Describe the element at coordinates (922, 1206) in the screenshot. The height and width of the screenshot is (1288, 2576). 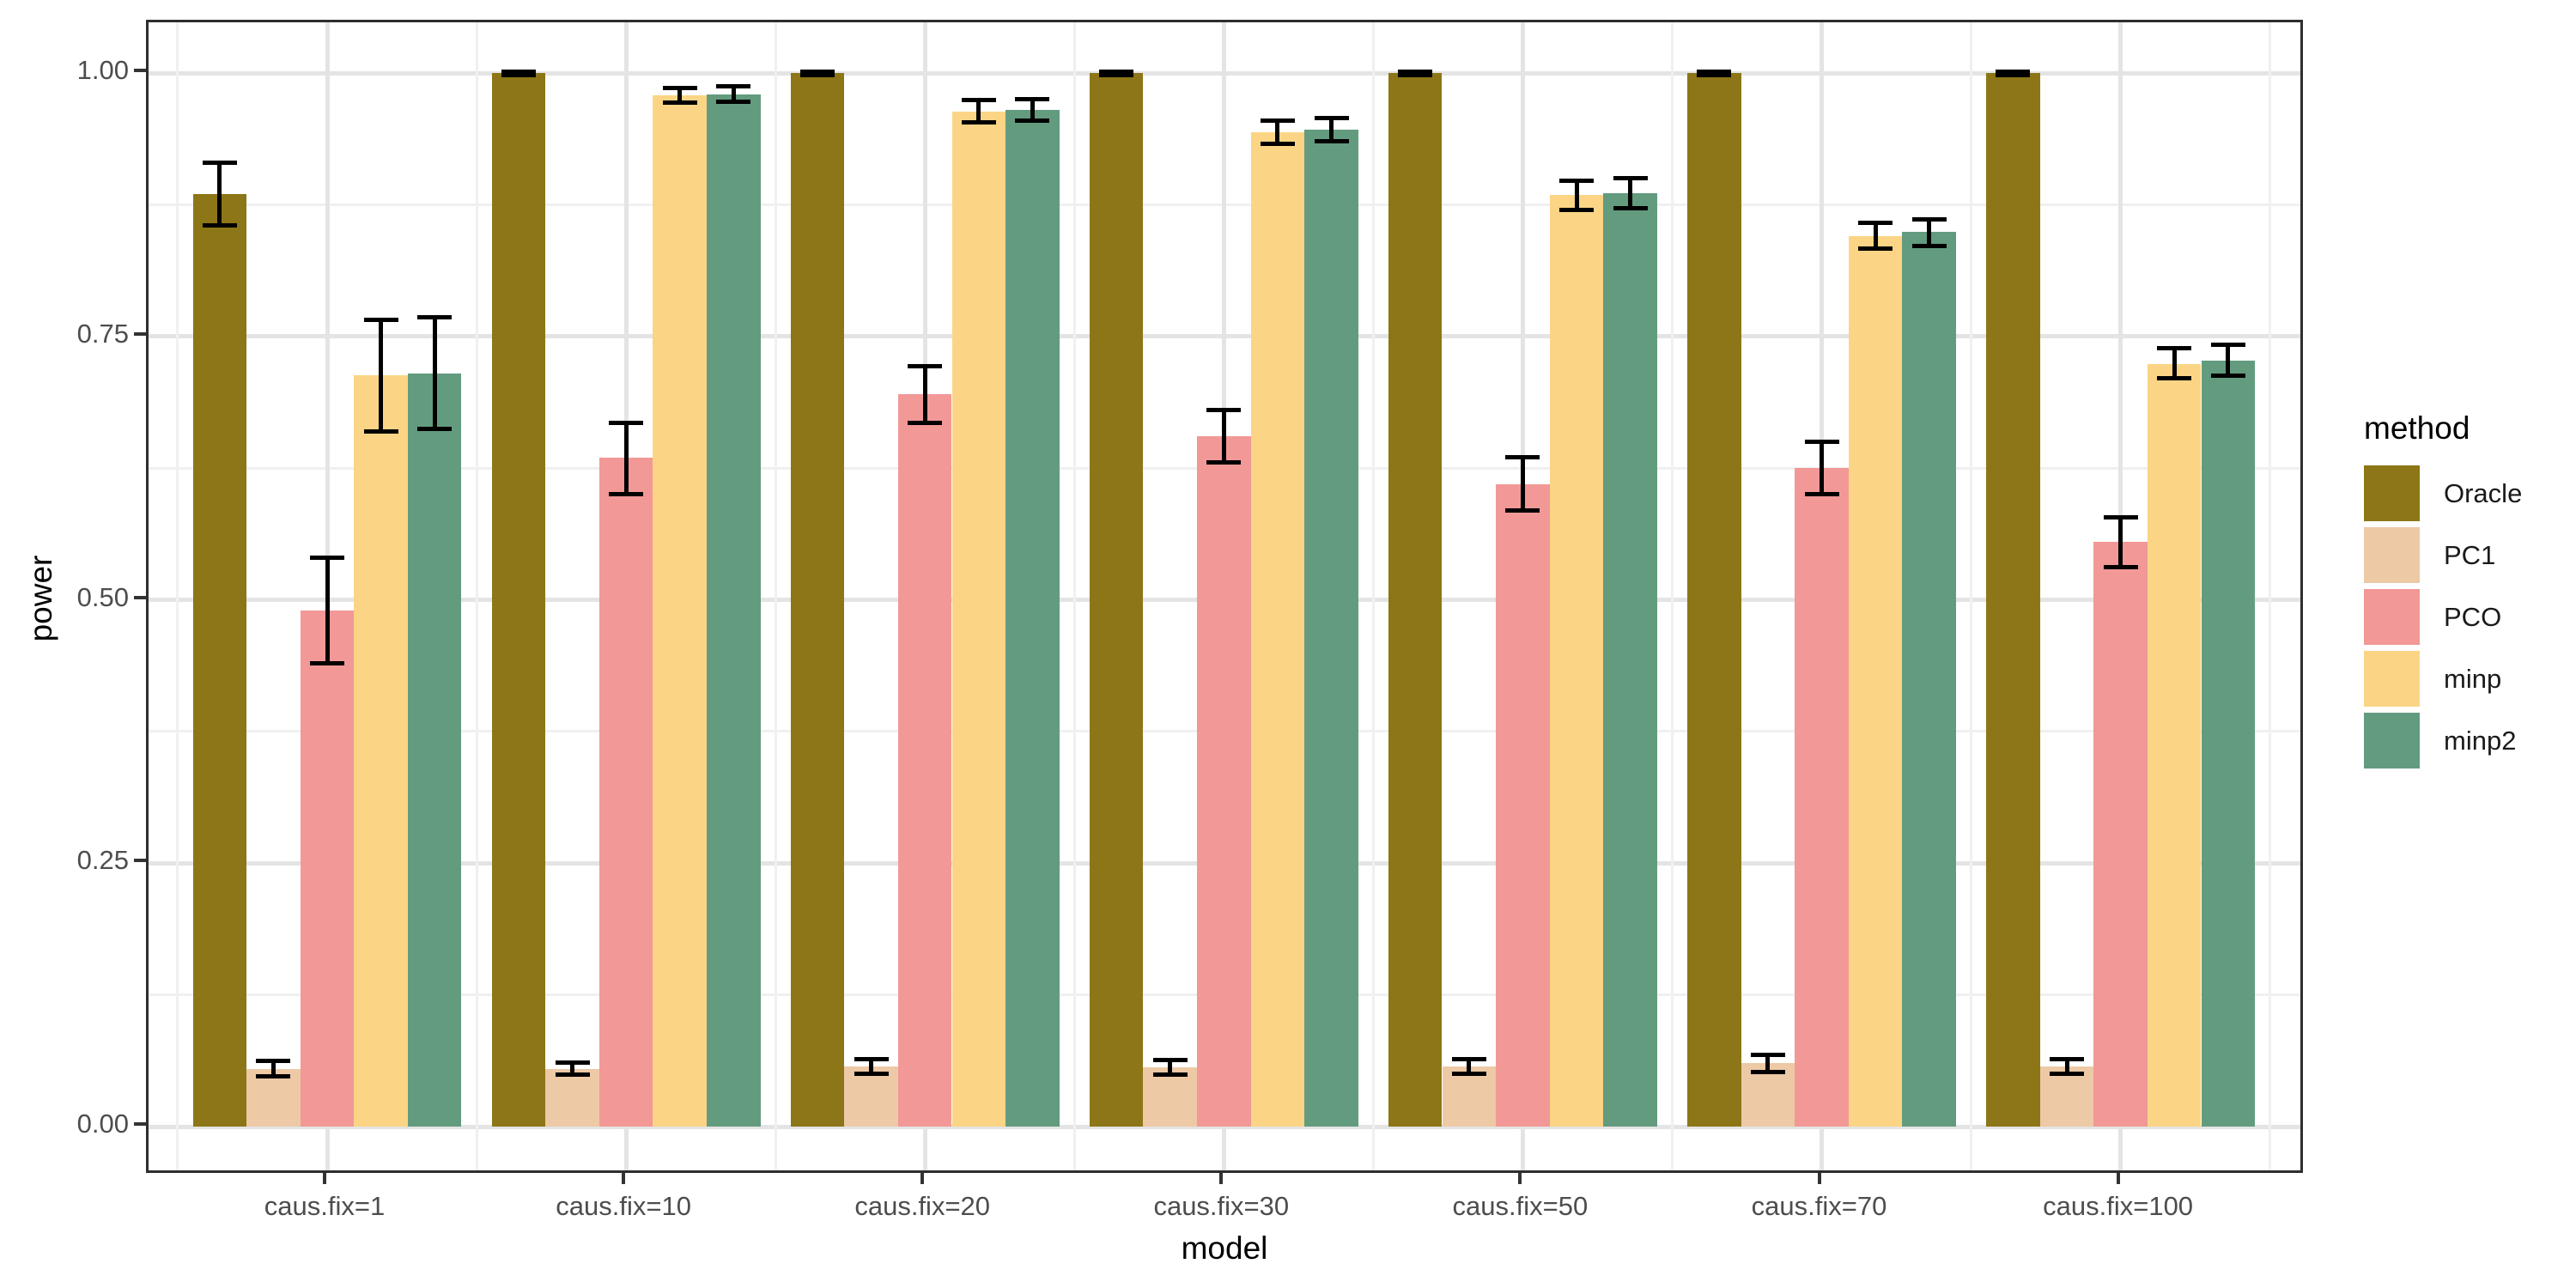
I see `x-tick-label: caus.fix=20` at that location.